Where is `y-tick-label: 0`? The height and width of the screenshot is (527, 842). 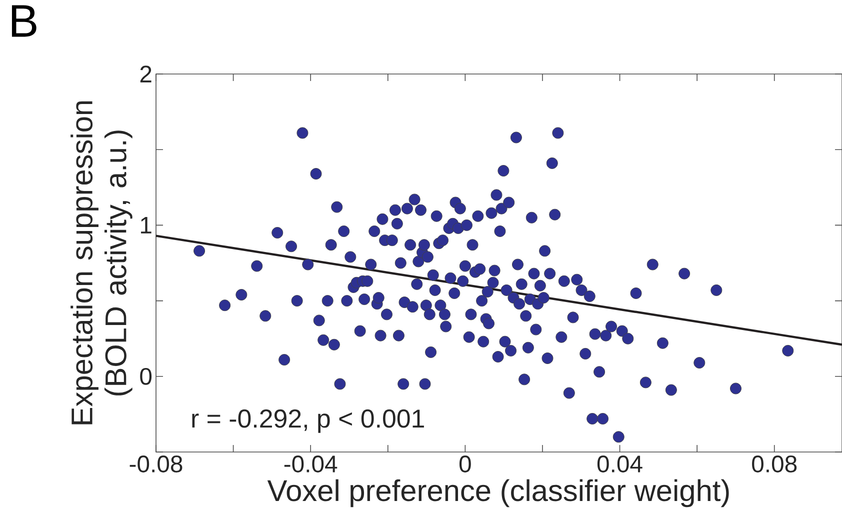 y-tick-label: 0 is located at coordinates (146, 376).